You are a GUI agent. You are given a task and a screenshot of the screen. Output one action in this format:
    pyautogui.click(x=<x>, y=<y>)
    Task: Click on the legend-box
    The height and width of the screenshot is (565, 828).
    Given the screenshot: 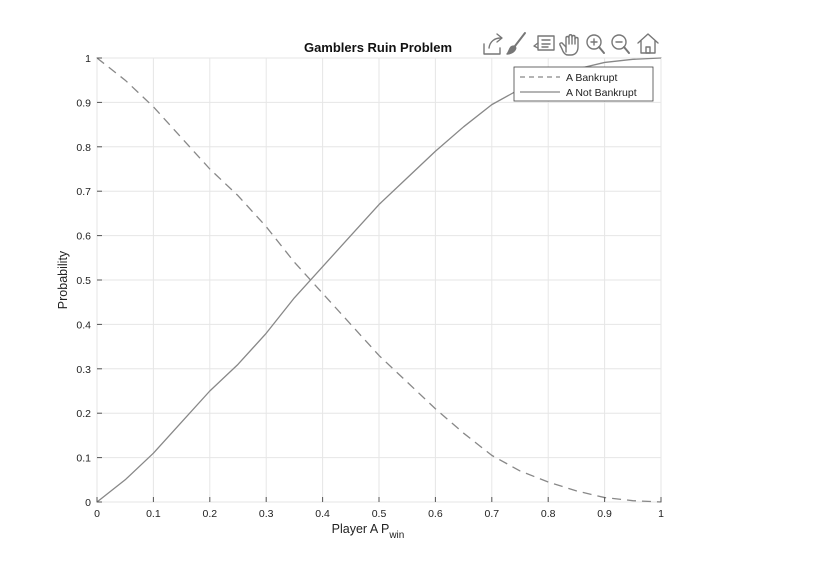 What is the action you would take?
    pyautogui.click(x=583, y=84)
    